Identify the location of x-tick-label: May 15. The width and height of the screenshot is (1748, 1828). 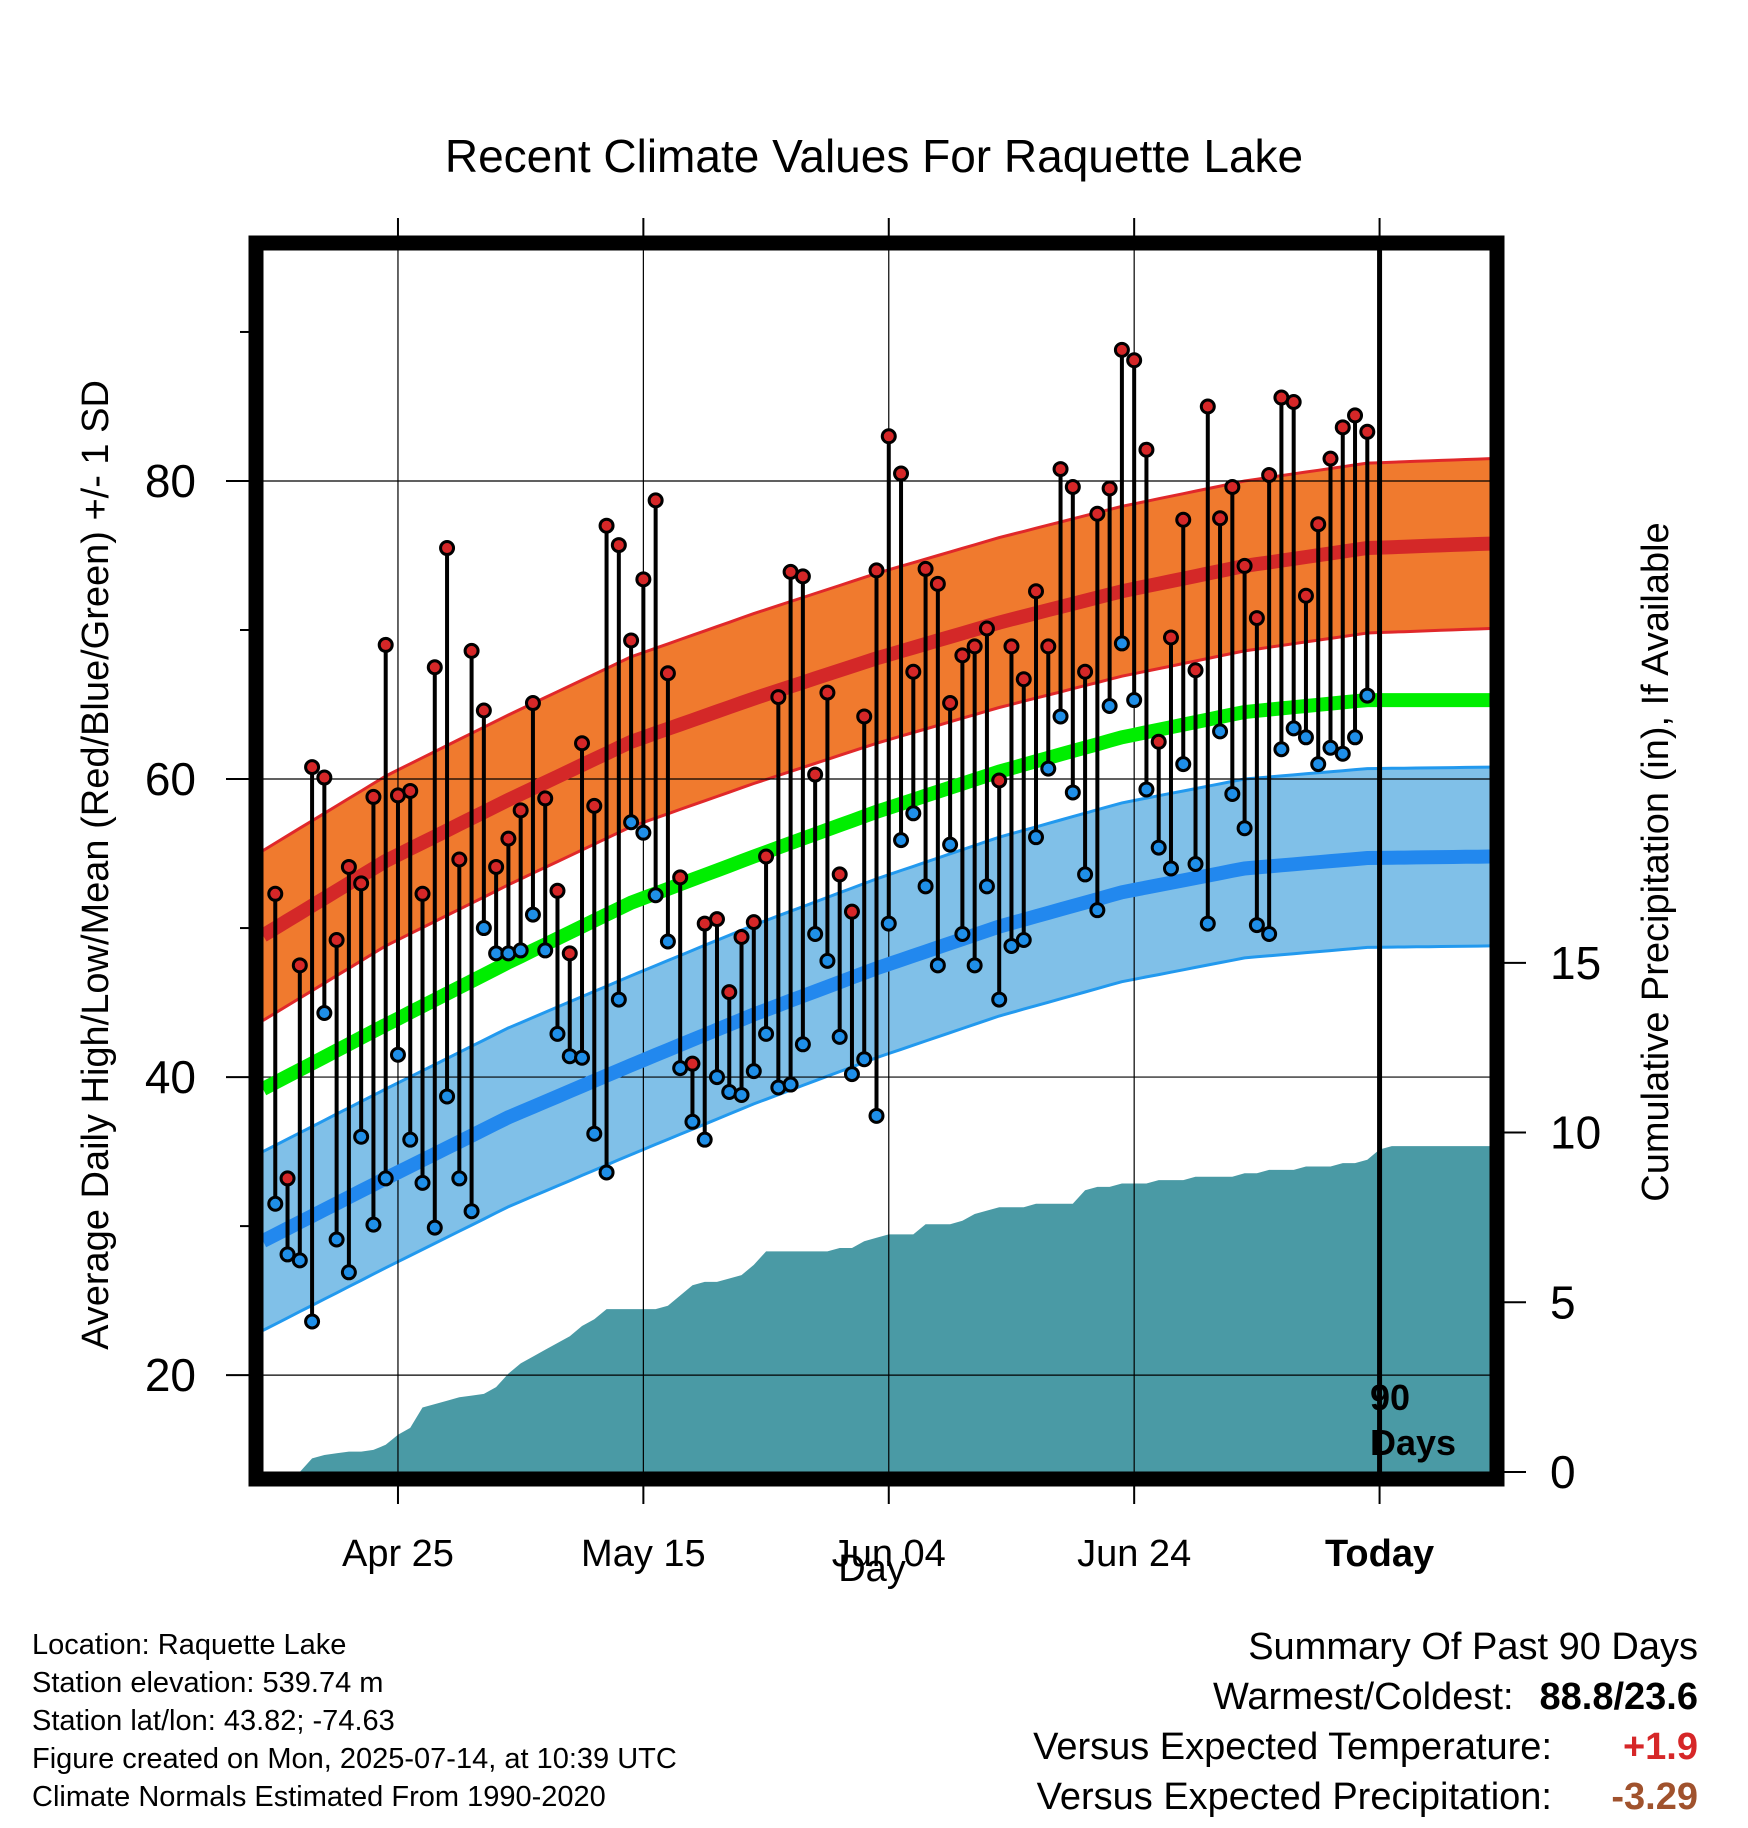
(643, 1554).